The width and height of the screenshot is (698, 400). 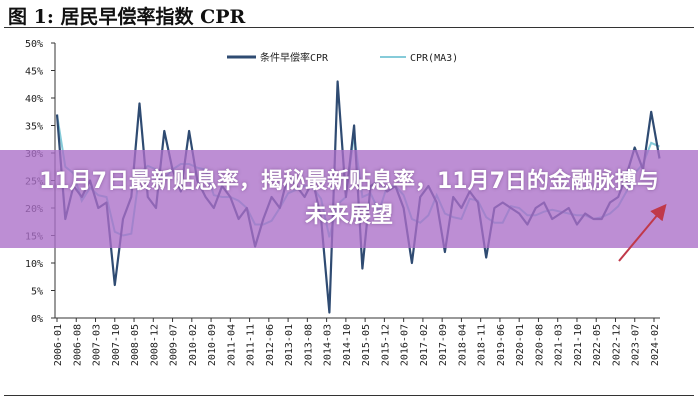 What do you see at coordinates (127, 17) in the screenshot?
I see `chart-title: 图 1: 居民早偿率指数 CPR` at bounding box center [127, 17].